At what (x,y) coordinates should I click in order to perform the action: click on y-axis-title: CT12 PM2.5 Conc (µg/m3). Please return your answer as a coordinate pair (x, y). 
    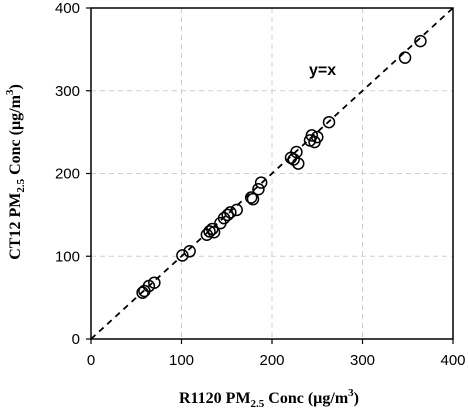
    Looking at the image, I should click on (15, 172).